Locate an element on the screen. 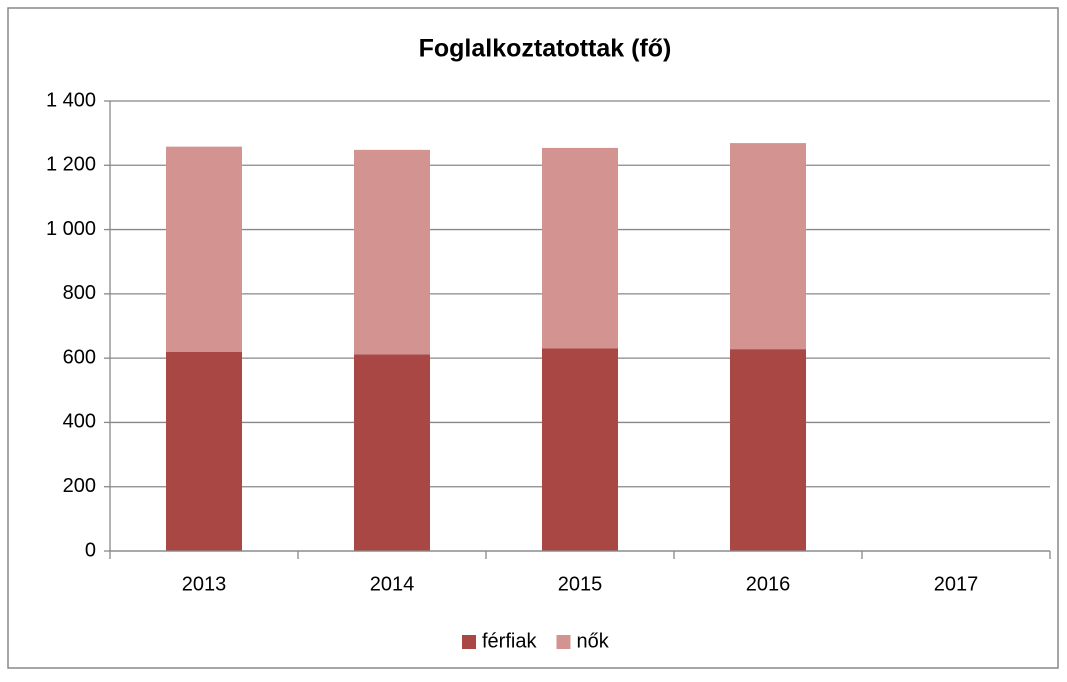 The width and height of the screenshot is (1067, 682). y-tick-label: 1 000 is located at coordinates (71, 229).